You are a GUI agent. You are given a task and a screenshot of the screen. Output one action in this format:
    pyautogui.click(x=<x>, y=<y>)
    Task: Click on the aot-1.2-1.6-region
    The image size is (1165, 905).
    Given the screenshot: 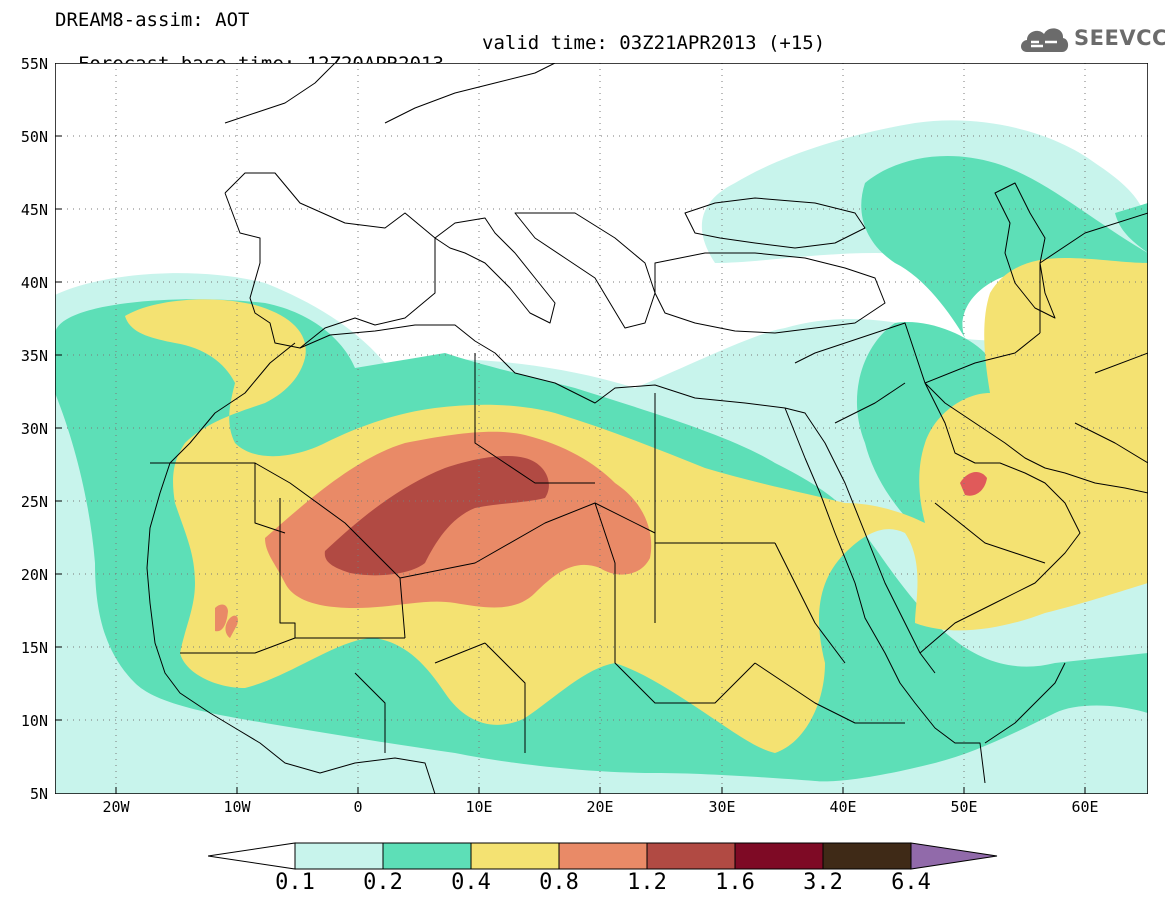 What is the action you would take?
    pyautogui.click(x=655, y=516)
    